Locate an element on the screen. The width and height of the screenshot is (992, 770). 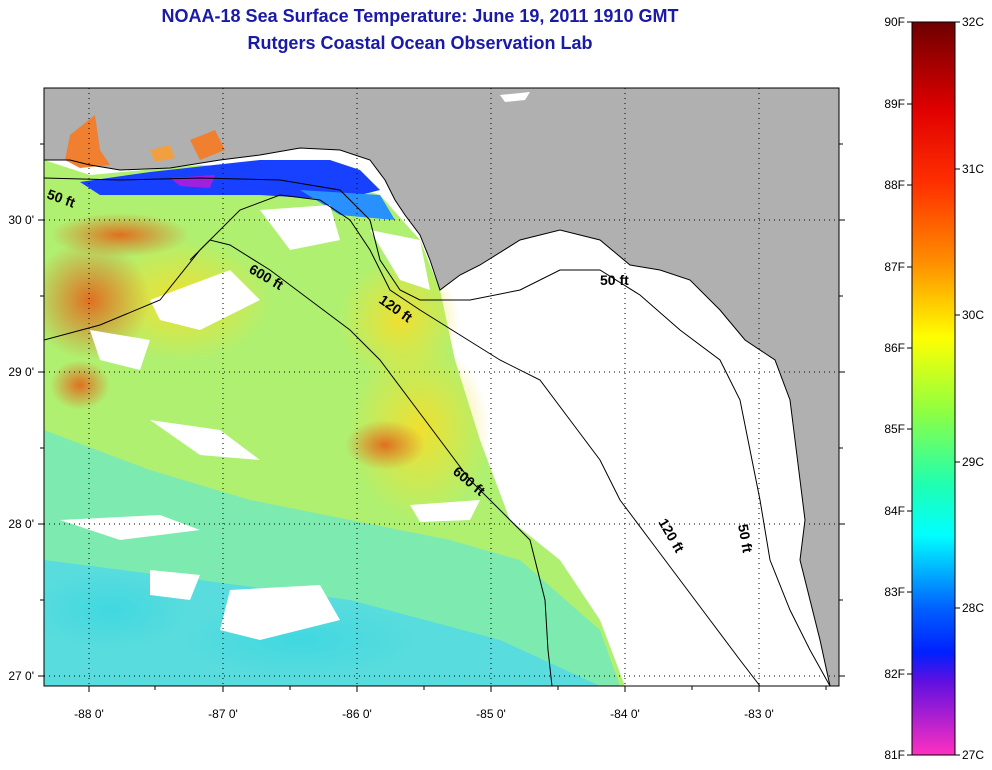
lon-tick-label: -84 0' is located at coordinates (625, 714).